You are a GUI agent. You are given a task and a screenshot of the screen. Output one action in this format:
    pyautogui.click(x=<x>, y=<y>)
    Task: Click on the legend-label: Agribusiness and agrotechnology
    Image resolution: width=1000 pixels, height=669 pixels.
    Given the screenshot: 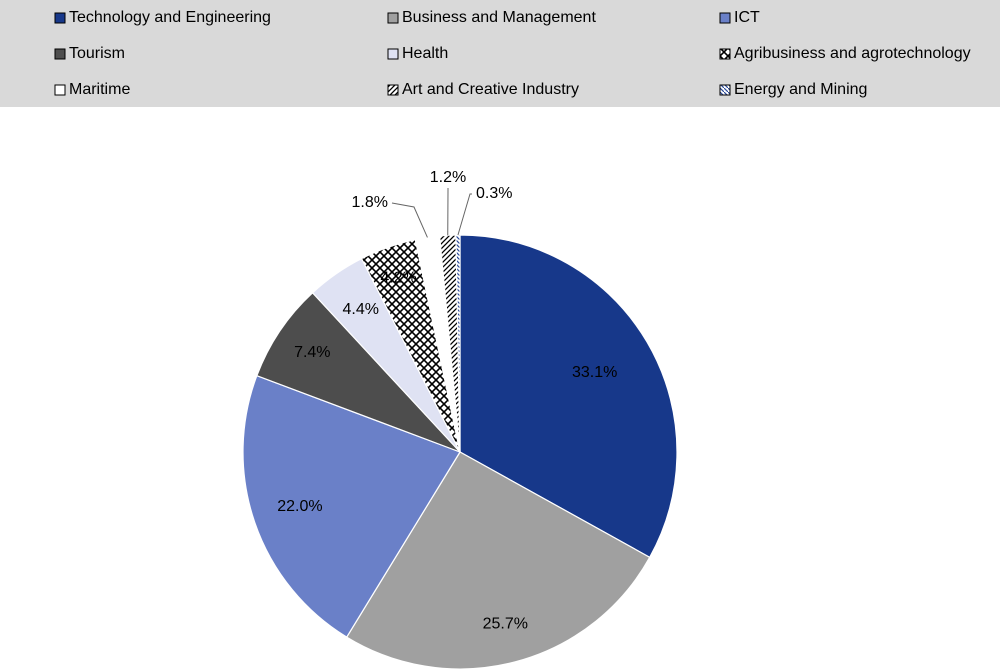 What is the action you would take?
    pyautogui.click(x=852, y=53)
    